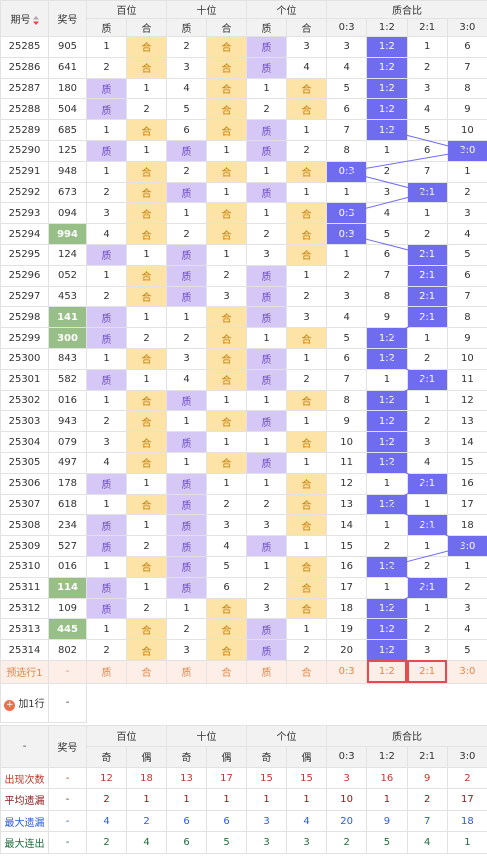  What do you see at coordinates (427, 27) in the screenshot?
I see `sub-header: 2:1` at bounding box center [427, 27].